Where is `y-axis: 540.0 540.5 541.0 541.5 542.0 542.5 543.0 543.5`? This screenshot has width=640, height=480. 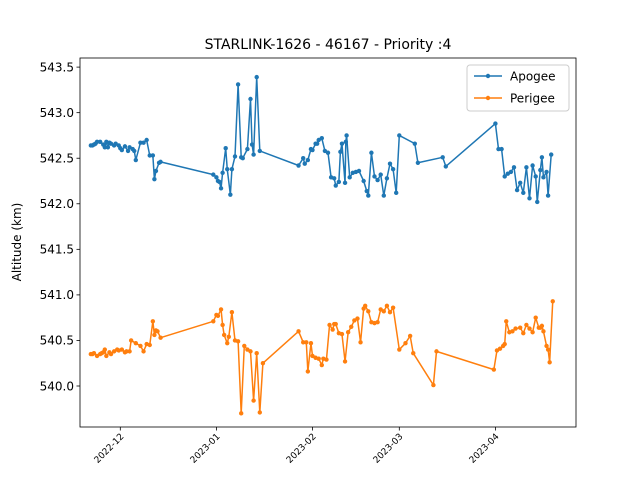
y-axis: 540.0 540.5 541.0 541.5 542.0 542.5 543.0 543.5 is located at coordinates (60, 226).